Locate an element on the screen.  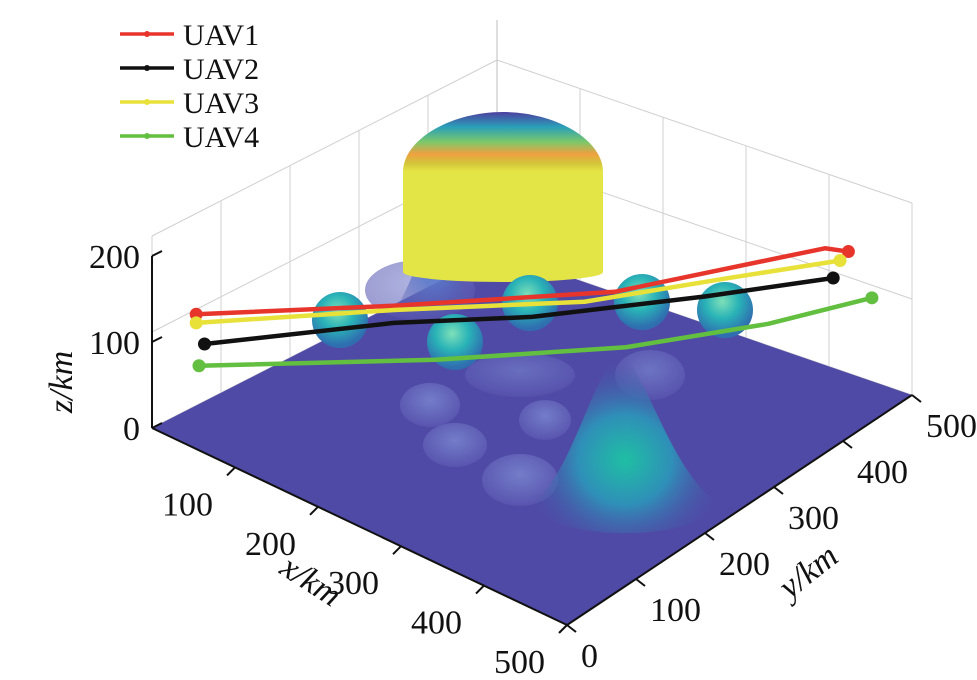
z-tick-label: 0 is located at coordinates (131, 429).